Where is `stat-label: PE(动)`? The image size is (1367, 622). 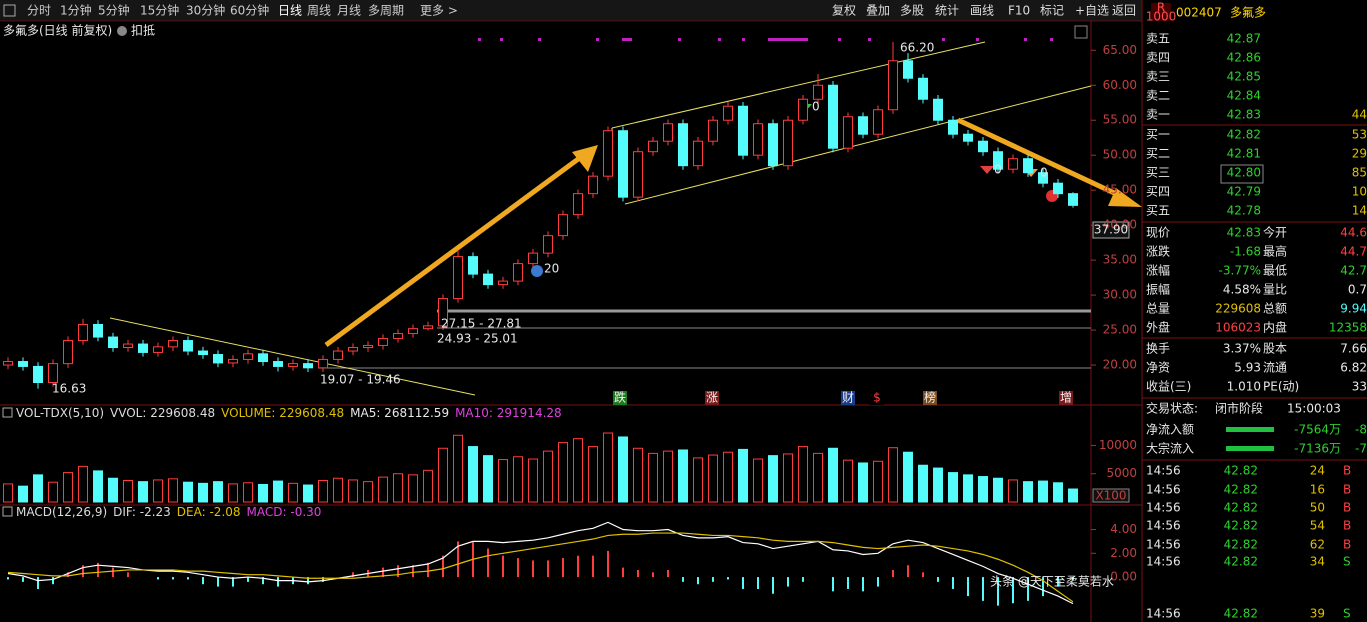
stat-label: PE(动) is located at coordinates (1281, 387).